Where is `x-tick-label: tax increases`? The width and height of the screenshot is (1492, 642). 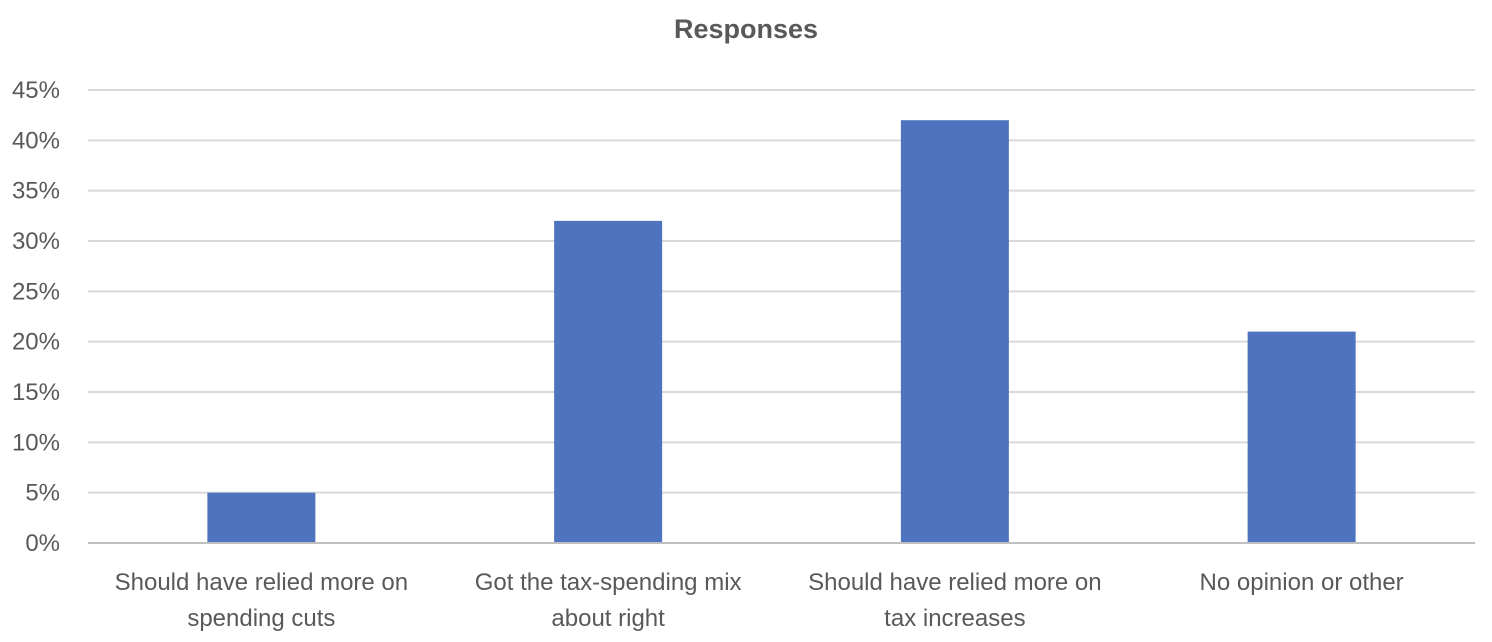
x-tick-label: tax increases is located at coordinates (954, 618).